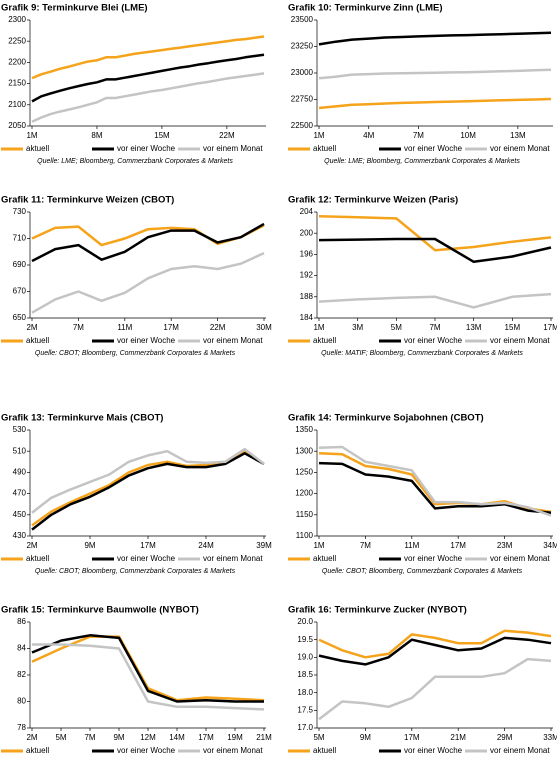 This screenshot has height=759, width=557. Describe the element at coordinates (305, 639) in the screenshot. I see `y-tick-label: 19.5` at that location.